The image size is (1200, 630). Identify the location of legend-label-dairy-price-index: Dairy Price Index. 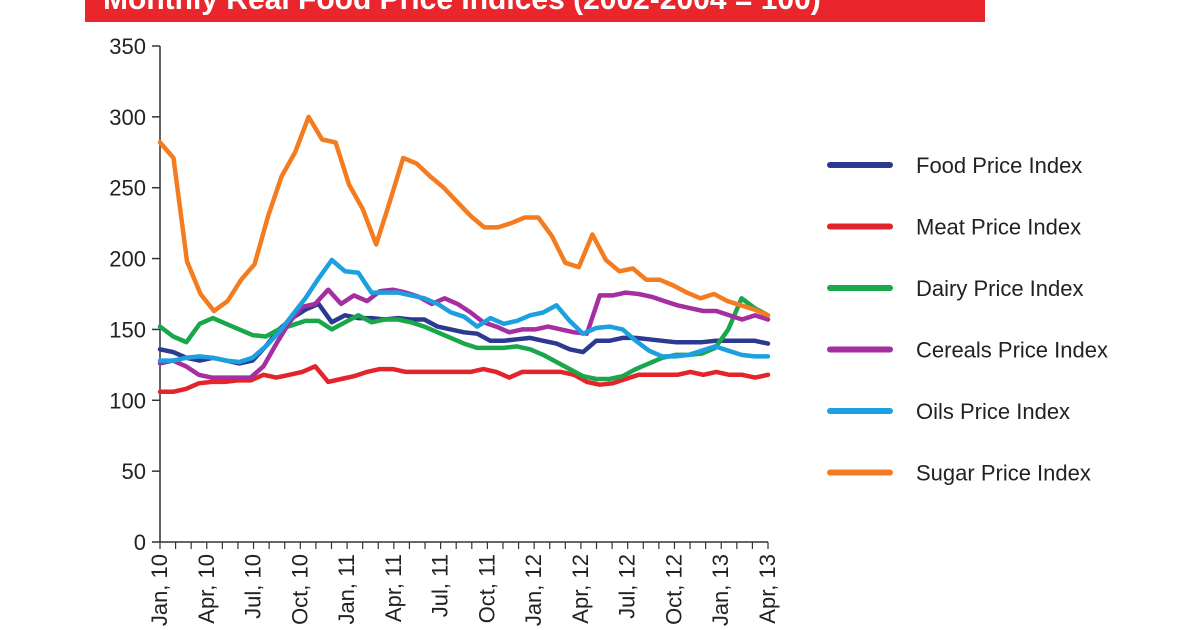
(1000, 288).